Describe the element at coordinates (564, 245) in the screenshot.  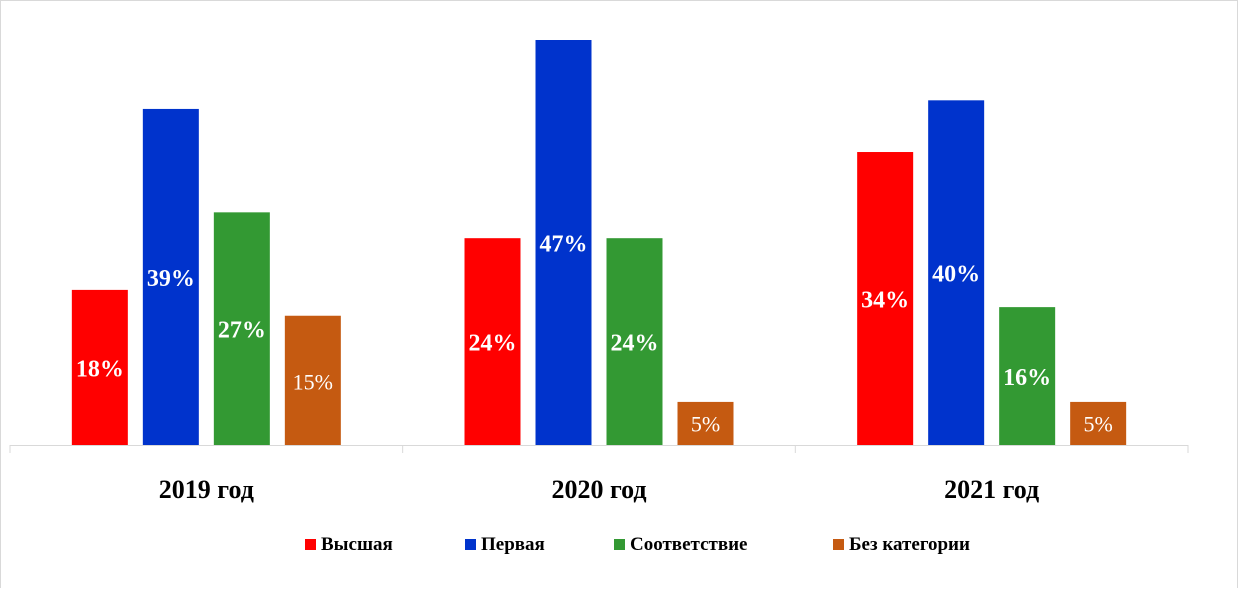
I see `data-label-первая-2: 47%` at that location.